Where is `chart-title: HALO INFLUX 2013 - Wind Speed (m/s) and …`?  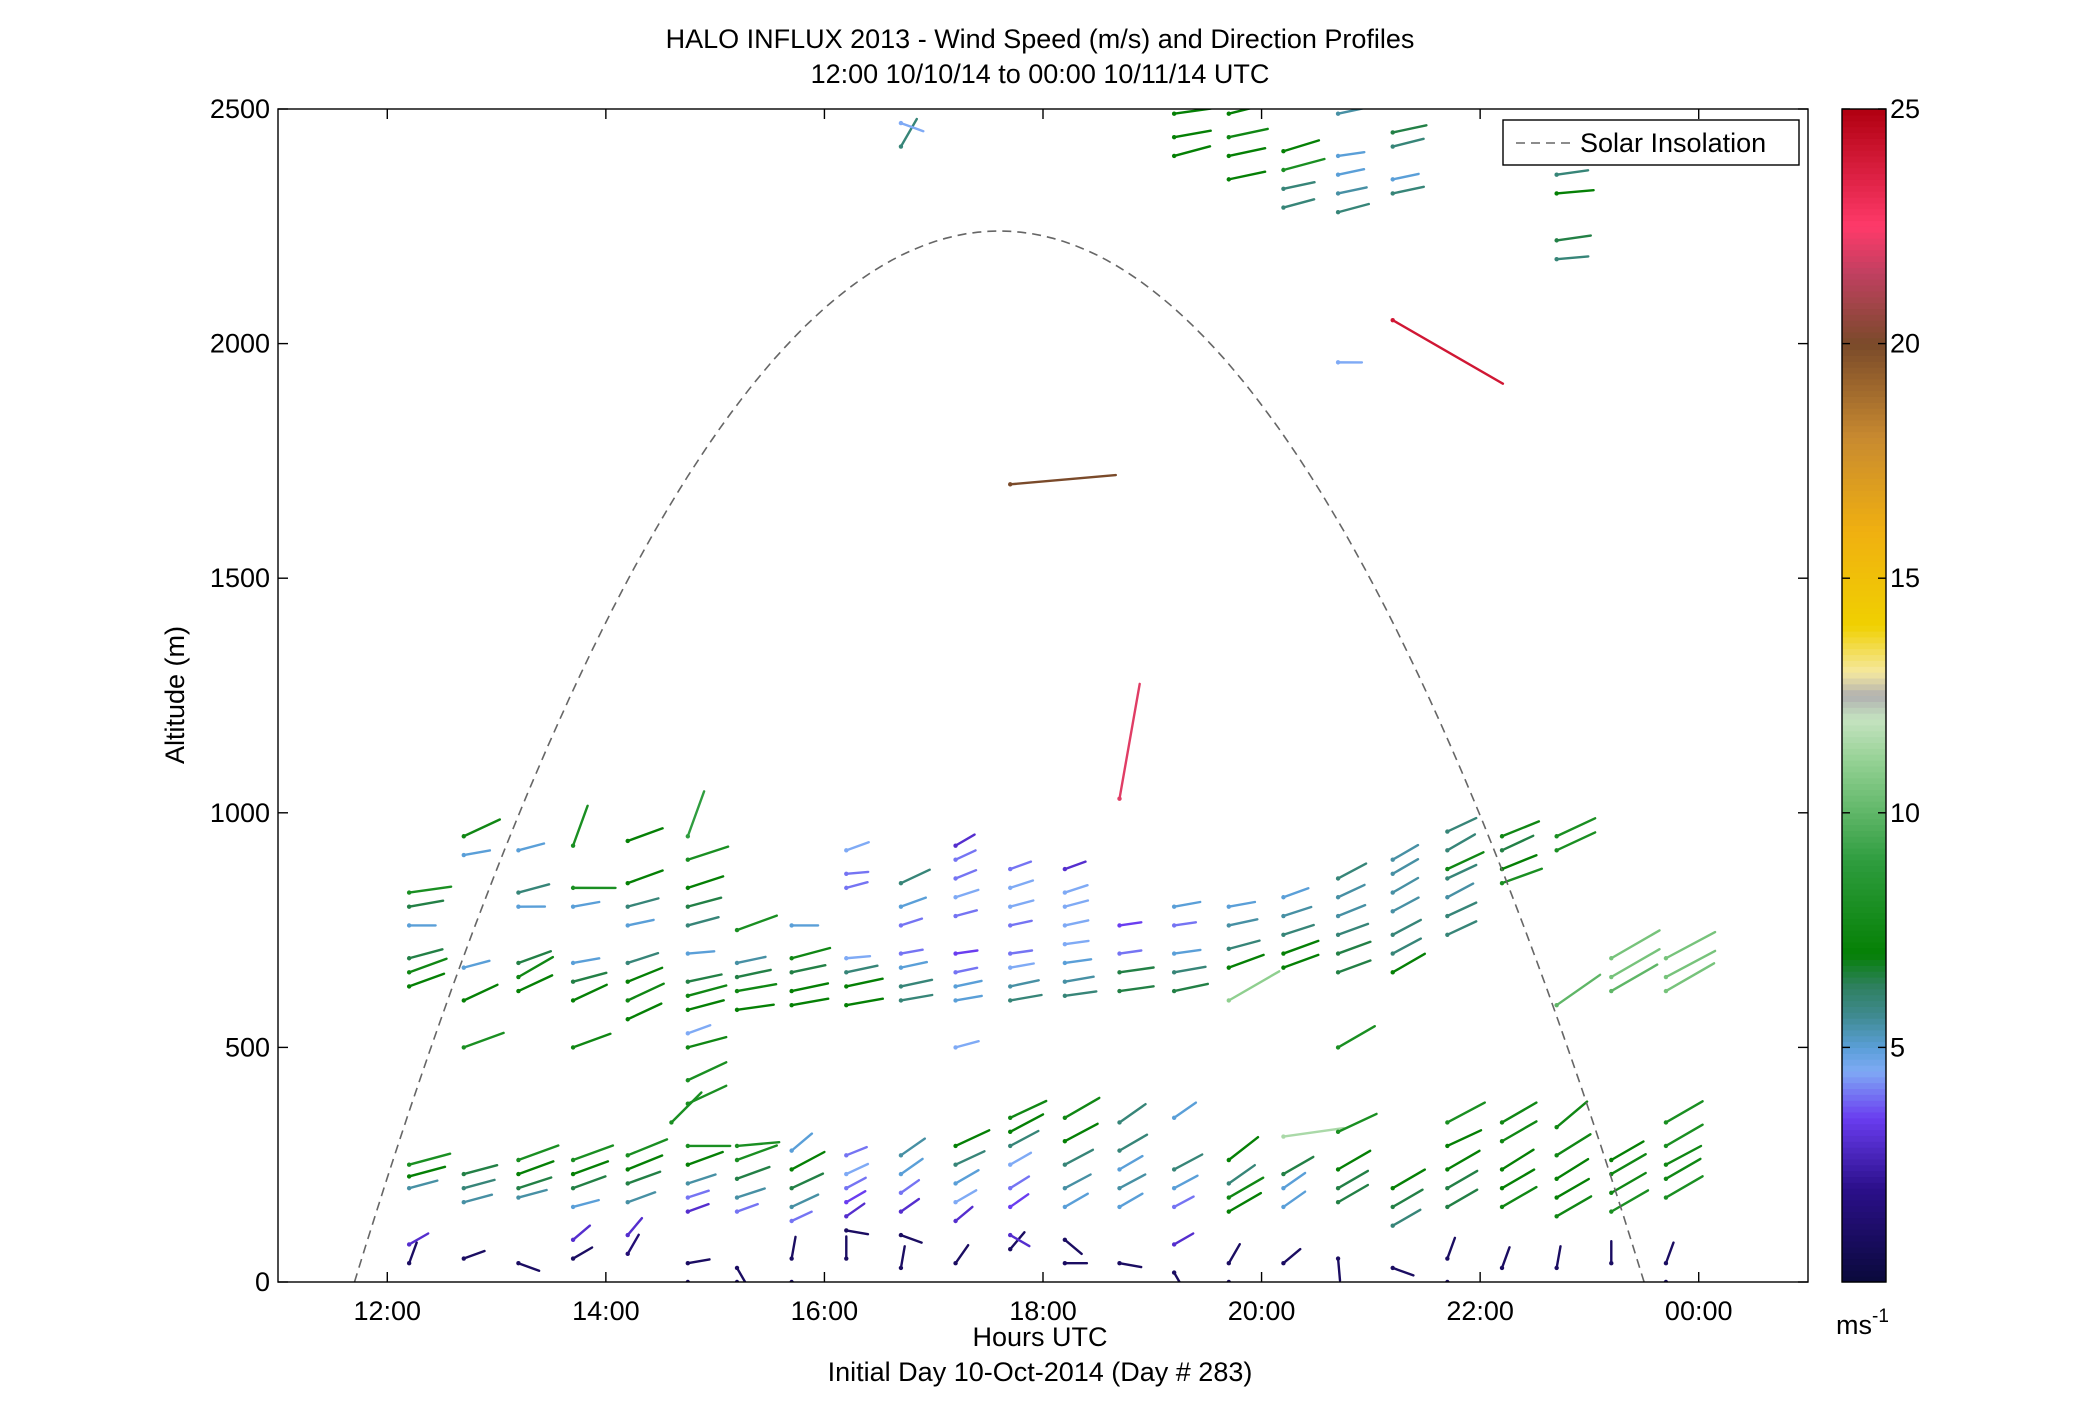 chart-title: HALO INFLUX 2013 - Wind Speed (m/s) and … is located at coordinates (1040, 39).